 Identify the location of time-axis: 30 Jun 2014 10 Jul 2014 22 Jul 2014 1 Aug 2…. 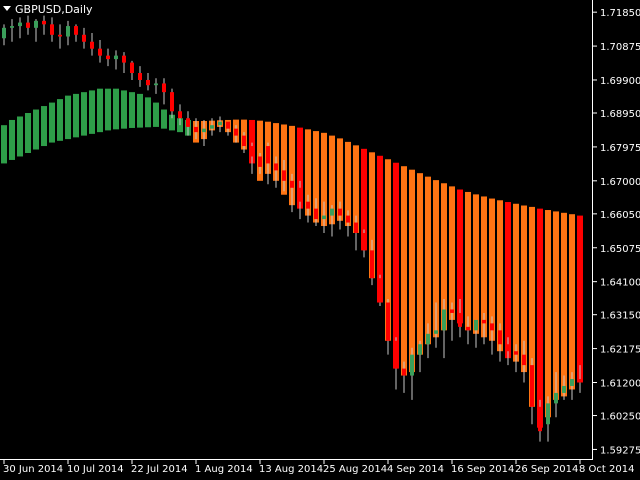
(318, 467).